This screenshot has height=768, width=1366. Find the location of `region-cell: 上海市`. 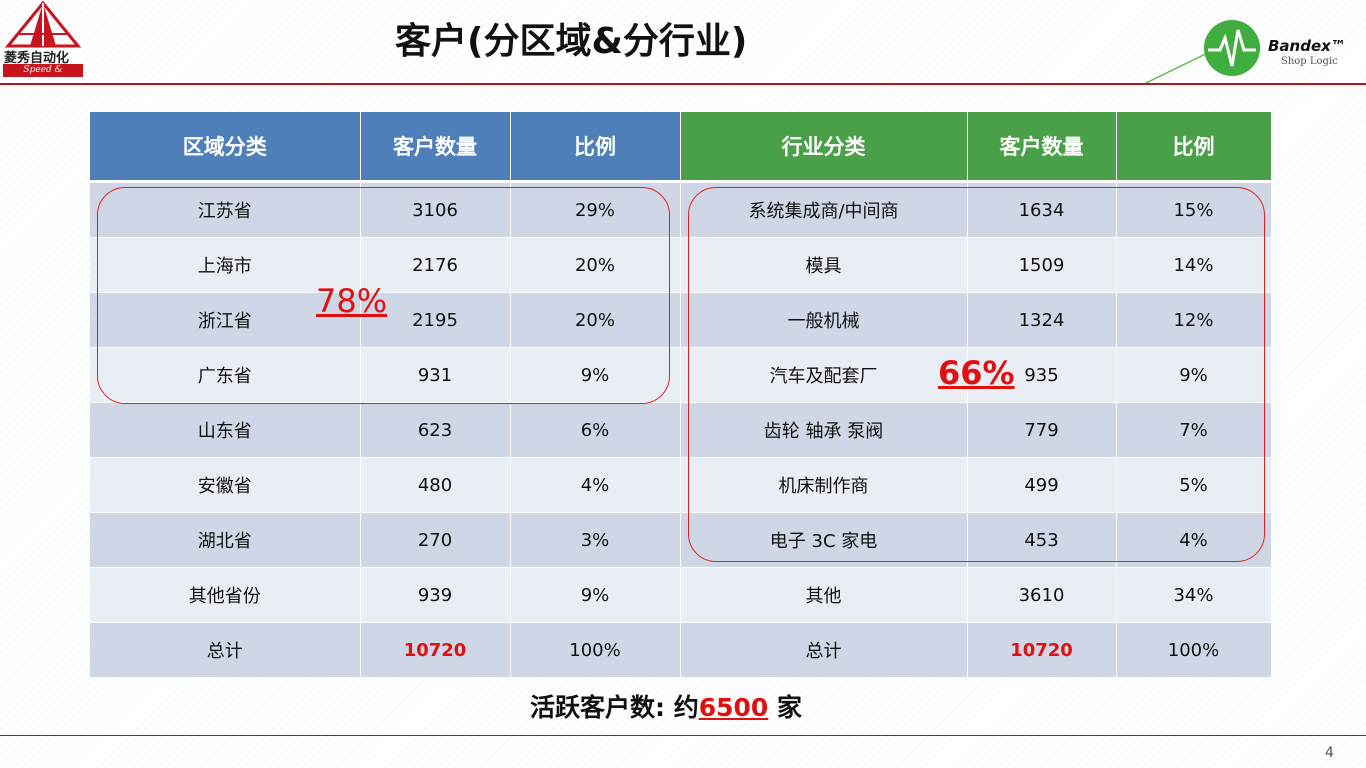

region-cell: 上海市 is located at coordinates (225, 265).